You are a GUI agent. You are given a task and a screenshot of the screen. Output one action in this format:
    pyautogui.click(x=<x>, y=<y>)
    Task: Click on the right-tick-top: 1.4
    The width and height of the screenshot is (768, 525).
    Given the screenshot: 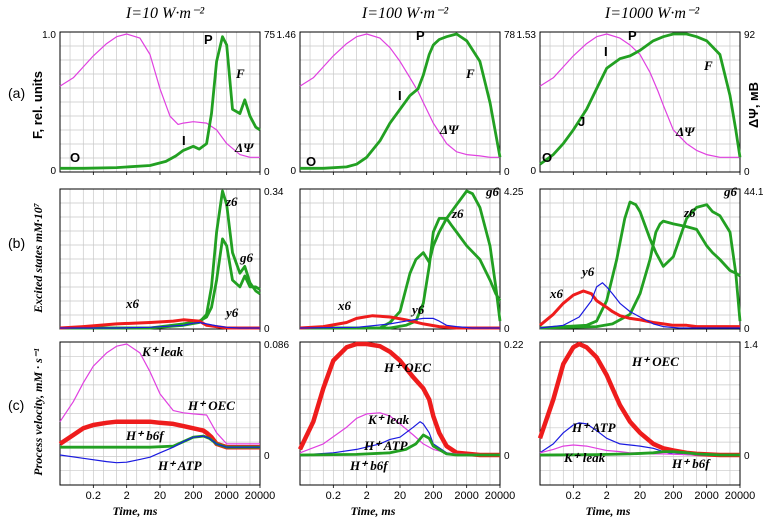 What is the action you would take?
    pyautogui.click(x=751, y=345)
    